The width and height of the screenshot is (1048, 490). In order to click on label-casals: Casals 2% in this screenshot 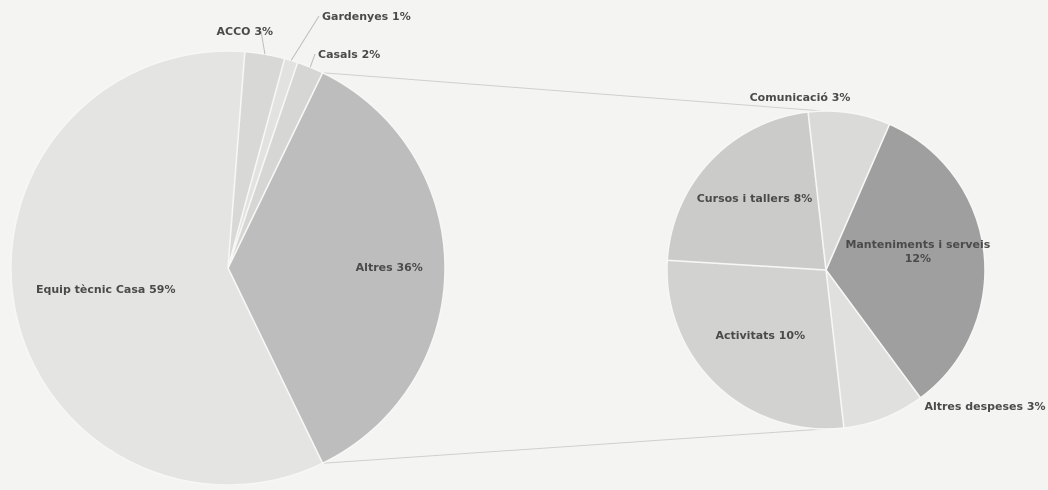, I will do `click(349, 54)`.